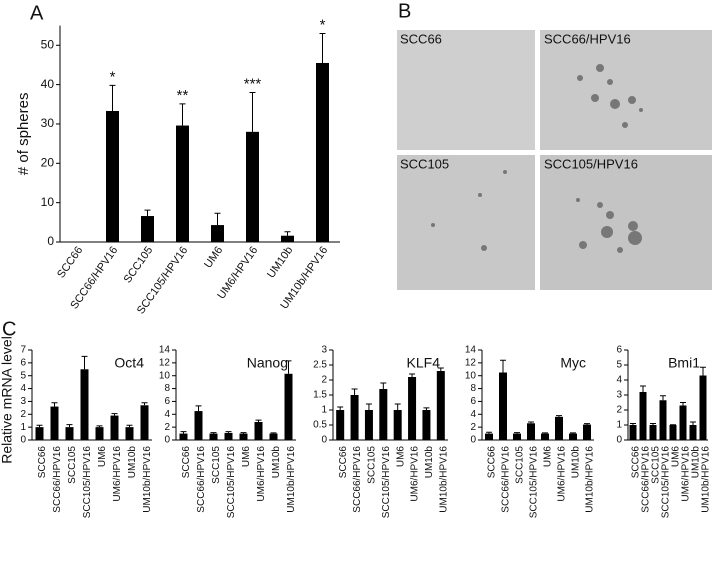  What do you see at coordinates (619, 425) in the screenshot?
I see `y-tick-label: 1` at bounding box center [619, 425].